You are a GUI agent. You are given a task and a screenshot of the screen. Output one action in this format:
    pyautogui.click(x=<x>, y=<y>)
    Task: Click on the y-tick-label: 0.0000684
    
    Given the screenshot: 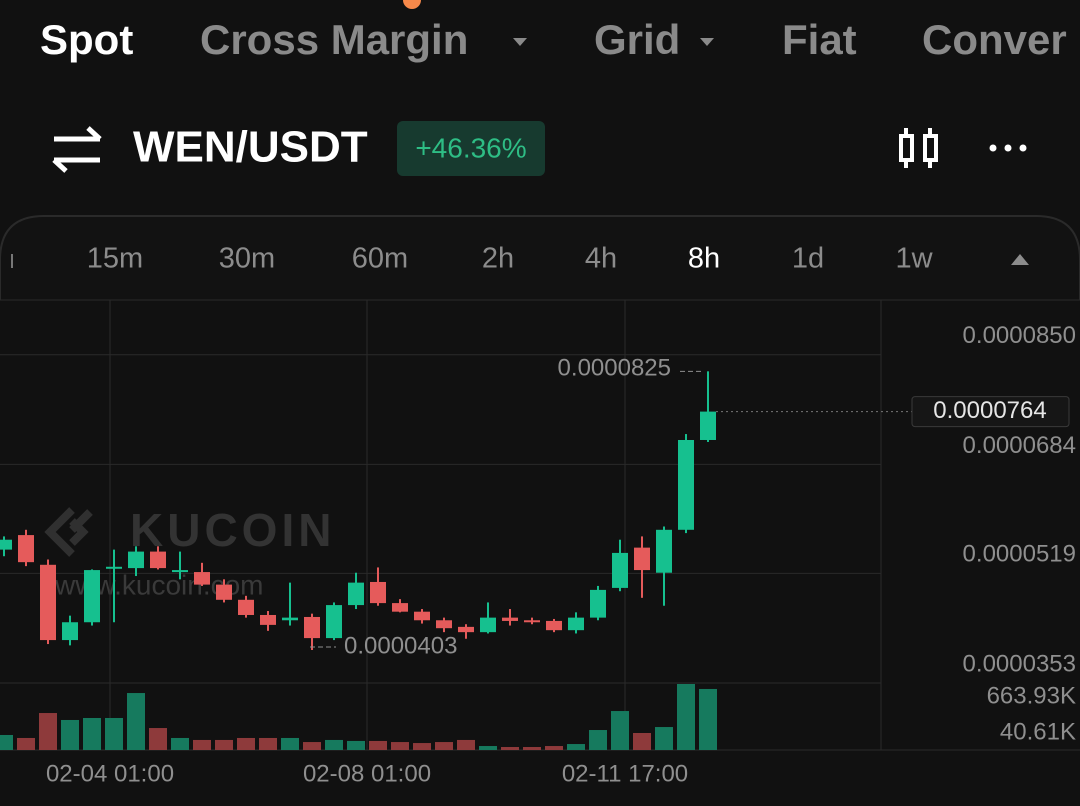 What is the action you would take?
    pyautogui.click(x=1019, y=445)
    